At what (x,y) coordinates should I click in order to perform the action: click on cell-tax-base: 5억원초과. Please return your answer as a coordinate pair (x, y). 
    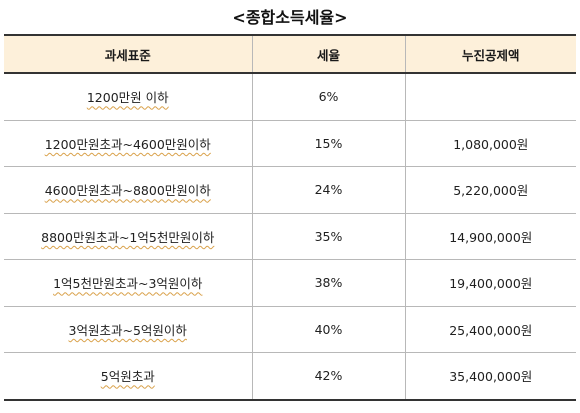
    Looking at the image, I should click on (128, 376).